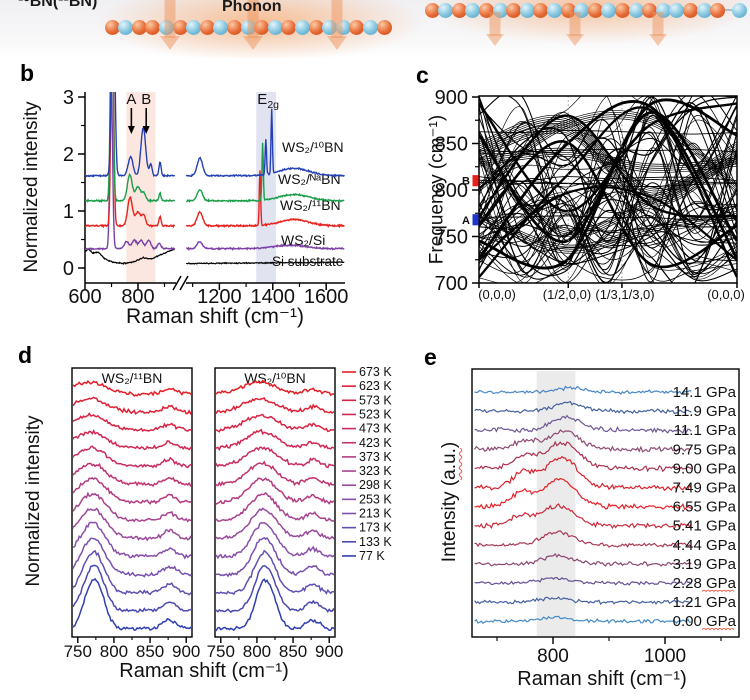 The image size is (750, 700). Describe the element at coordinates (375, 457) in the screenshot. I see `legend-label: 373 K` at that location.